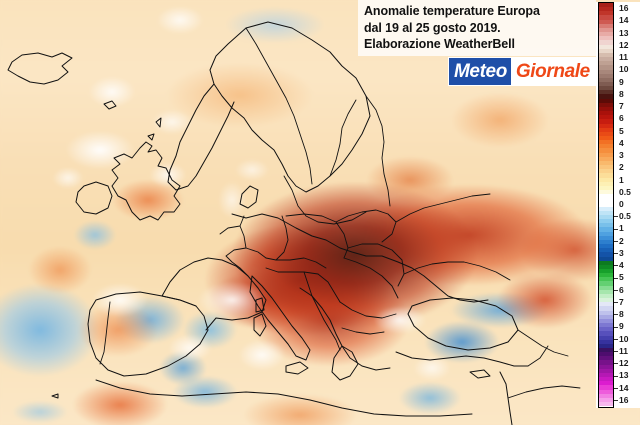 This screenshot has height=425, width=640. What do you see at coordinates (151, 137) in the screenshot?
I see `coastline-orkney` at bounding box center [151, 137].